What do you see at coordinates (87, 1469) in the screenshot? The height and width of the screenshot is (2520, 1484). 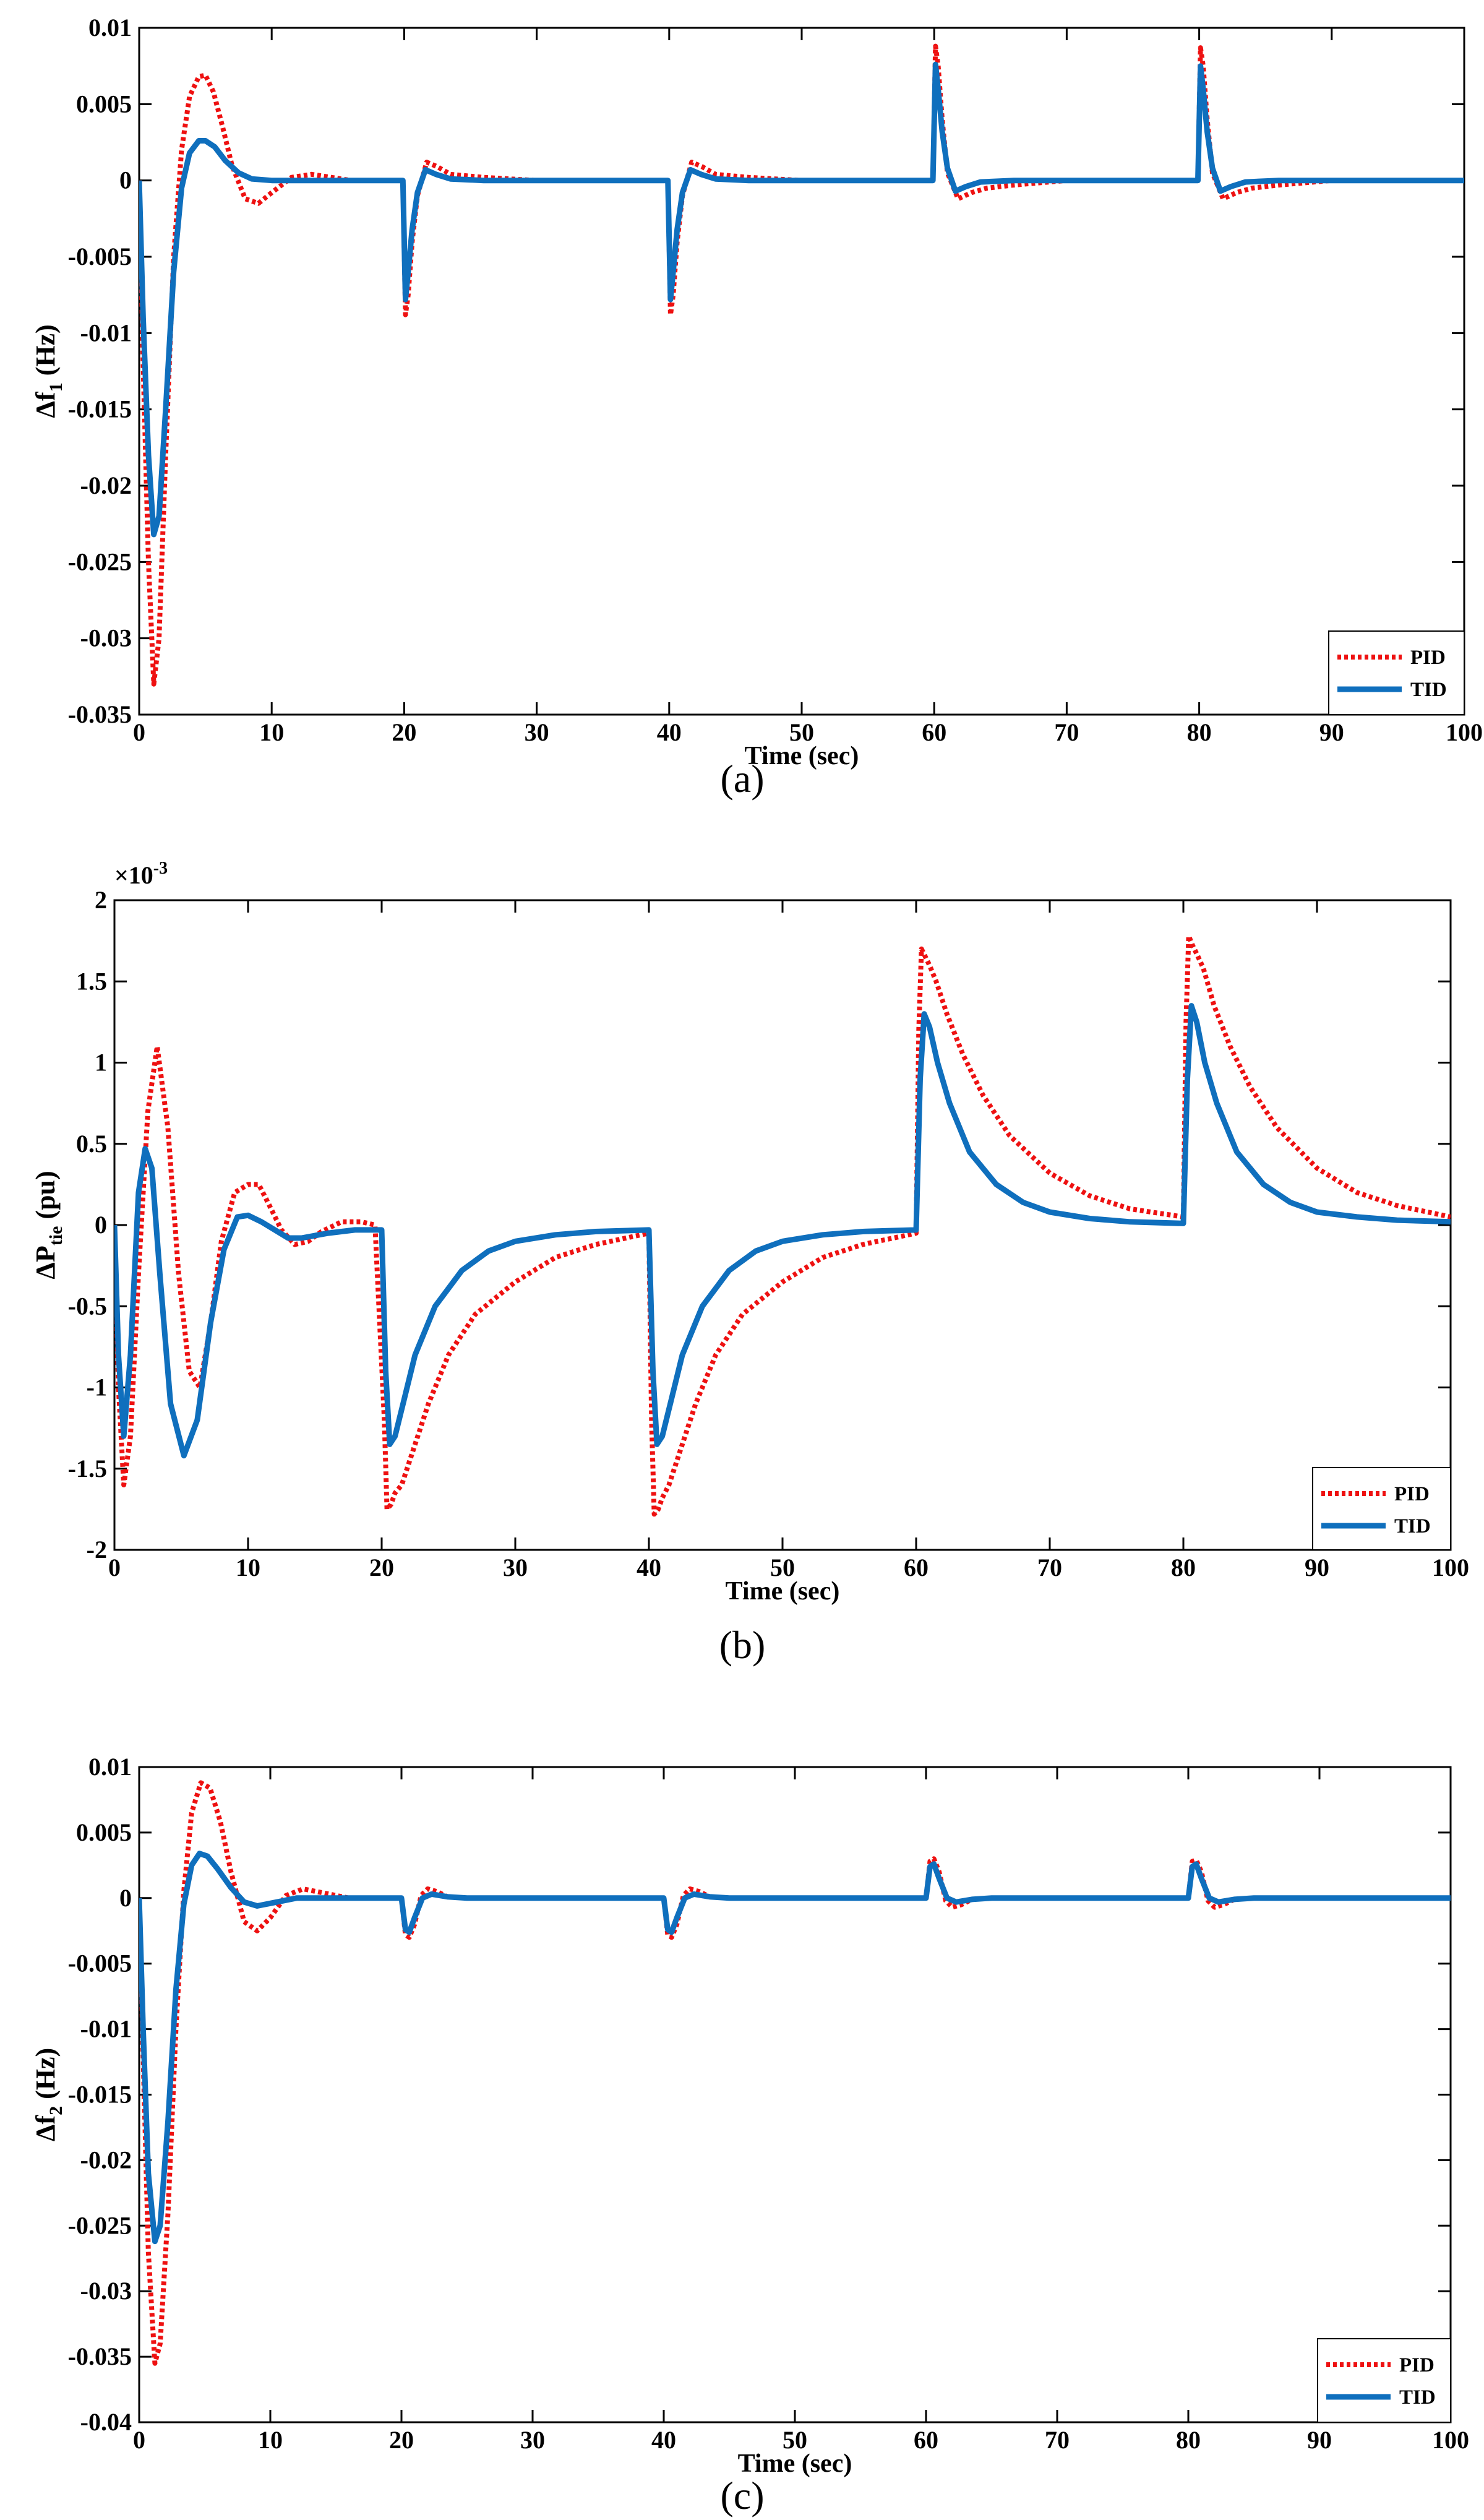 I see `y-tick-label: -1.5` at bounding box center [87, 1469].